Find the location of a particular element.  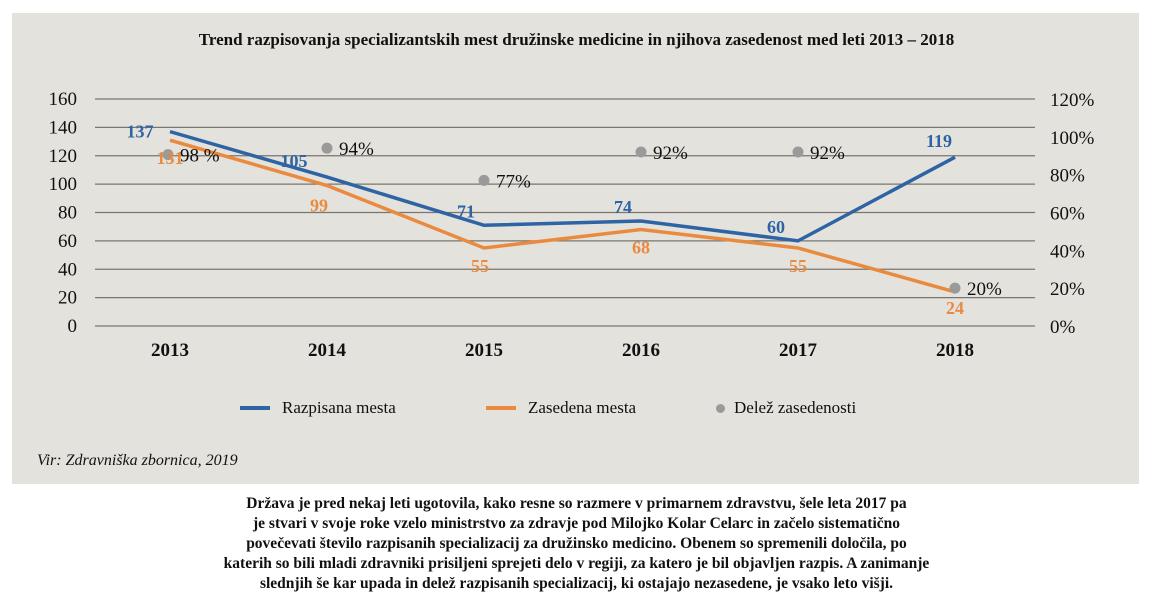

legend-item-zasedena: Zasedena mesta is located at coordinates (561, 408).